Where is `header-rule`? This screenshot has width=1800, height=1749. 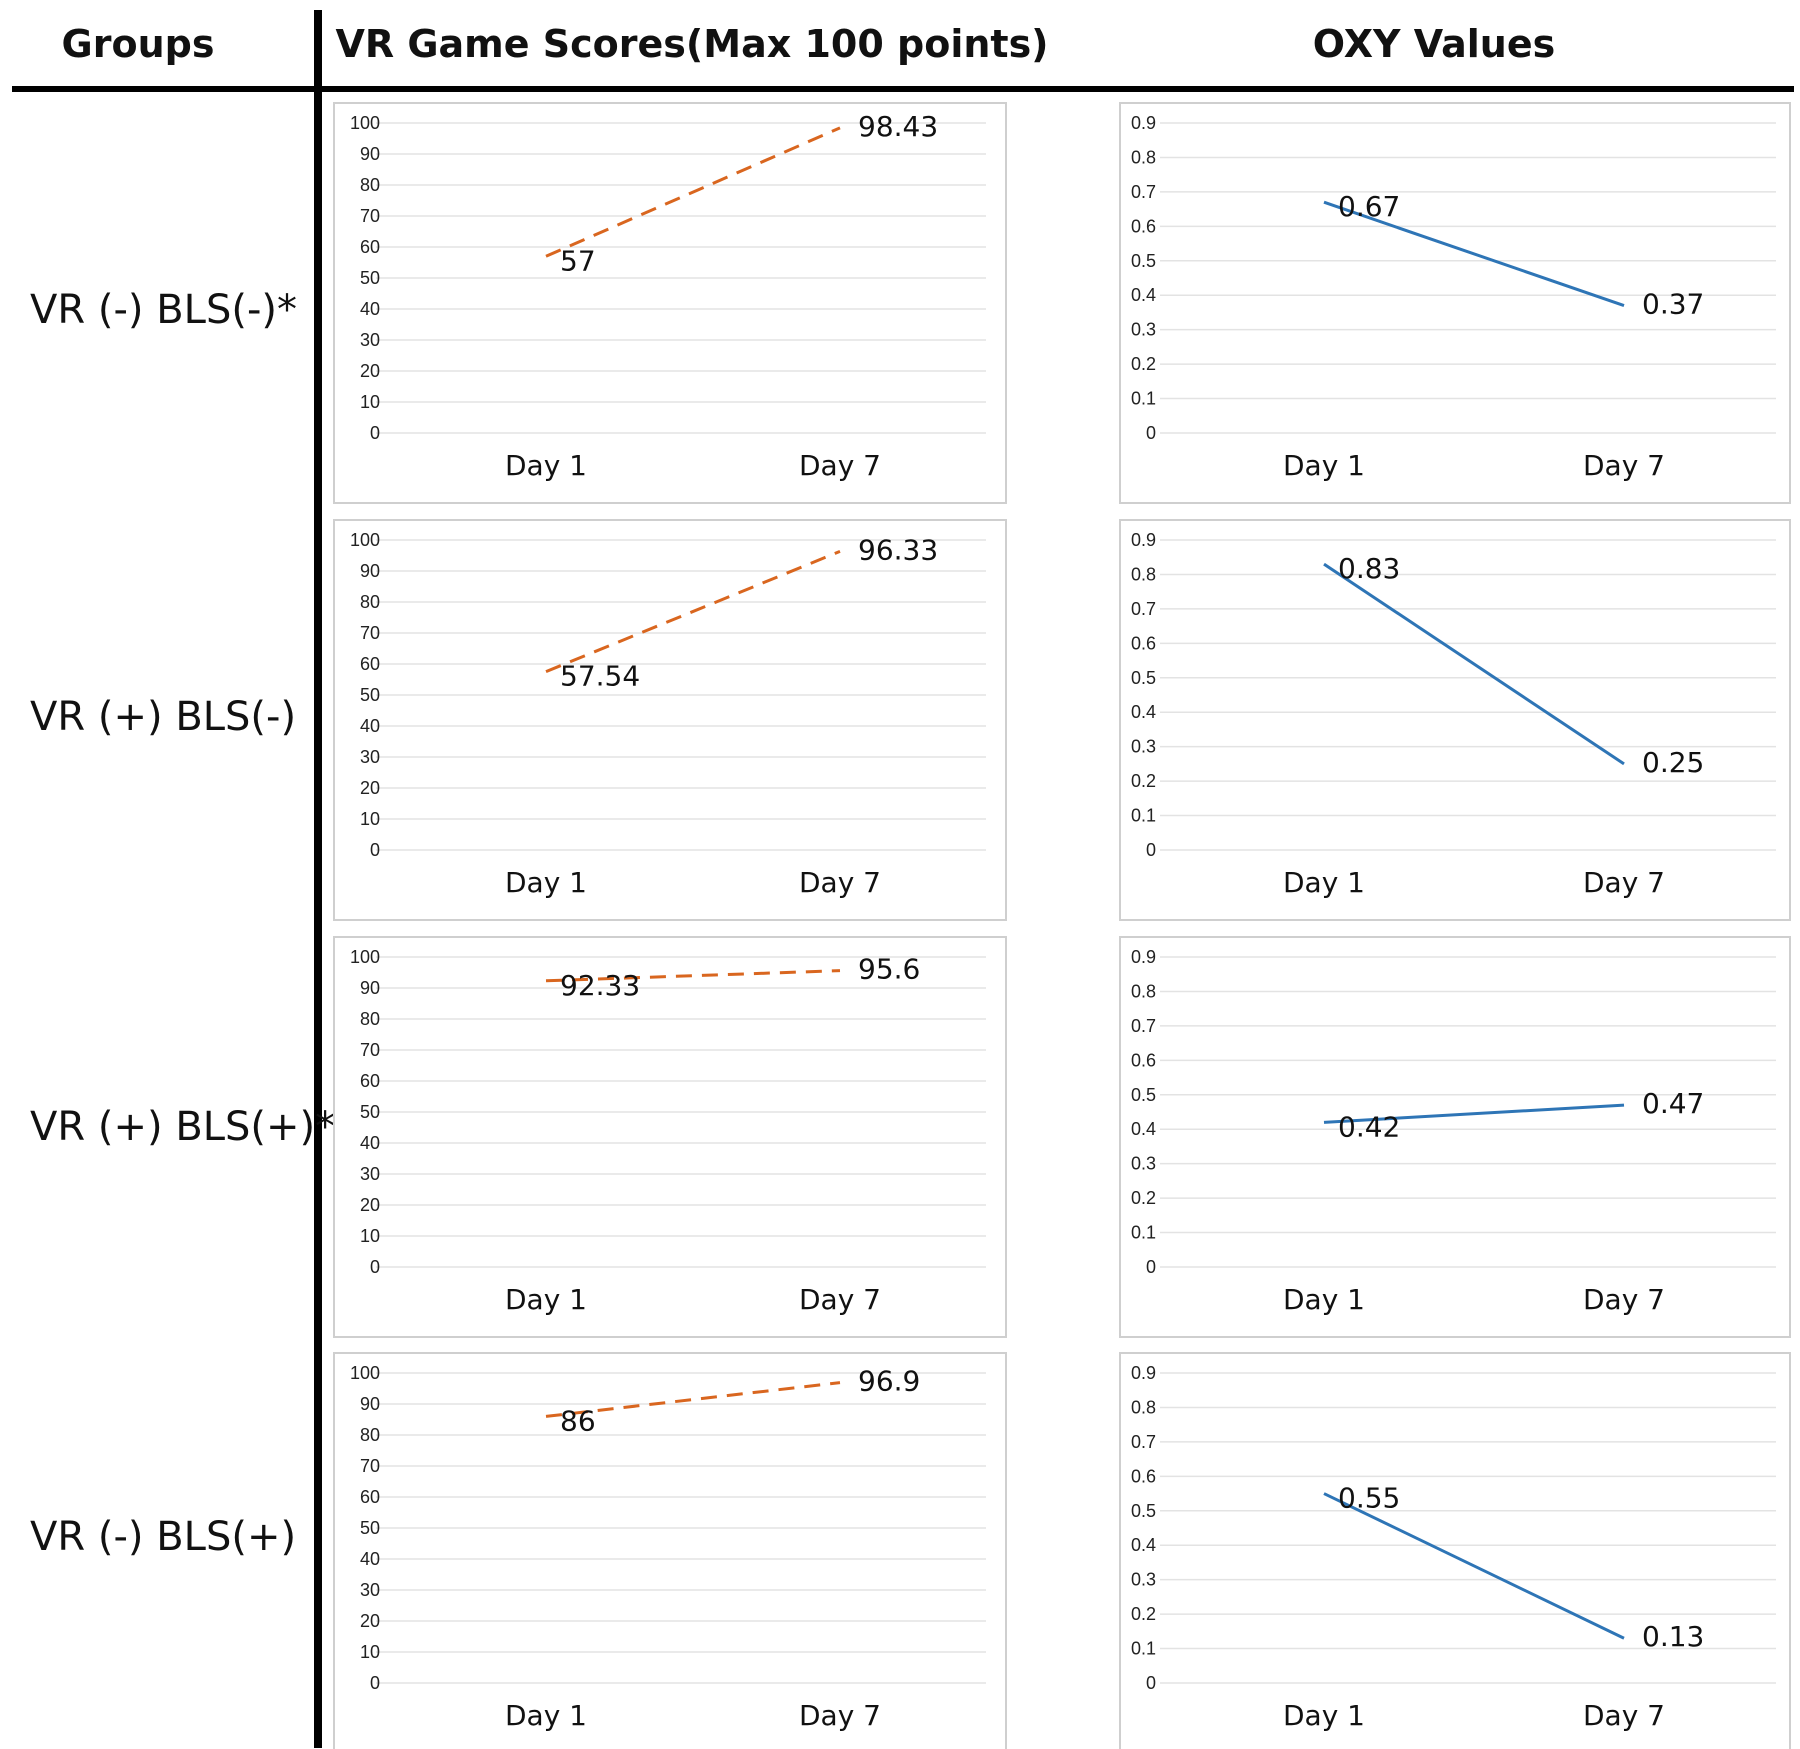
header-rule is located at coordinates (903, 89).